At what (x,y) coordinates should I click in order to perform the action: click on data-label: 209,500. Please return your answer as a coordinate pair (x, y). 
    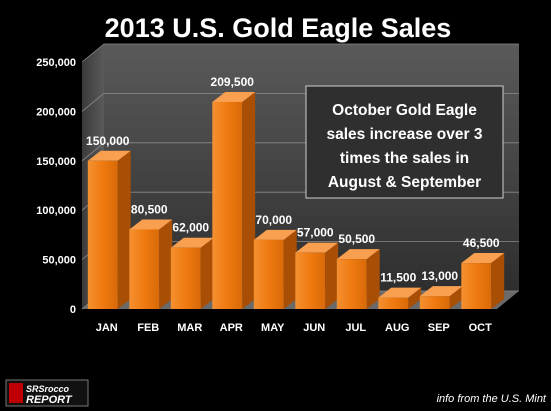
    Looking at the image, I should click on (233, 82).